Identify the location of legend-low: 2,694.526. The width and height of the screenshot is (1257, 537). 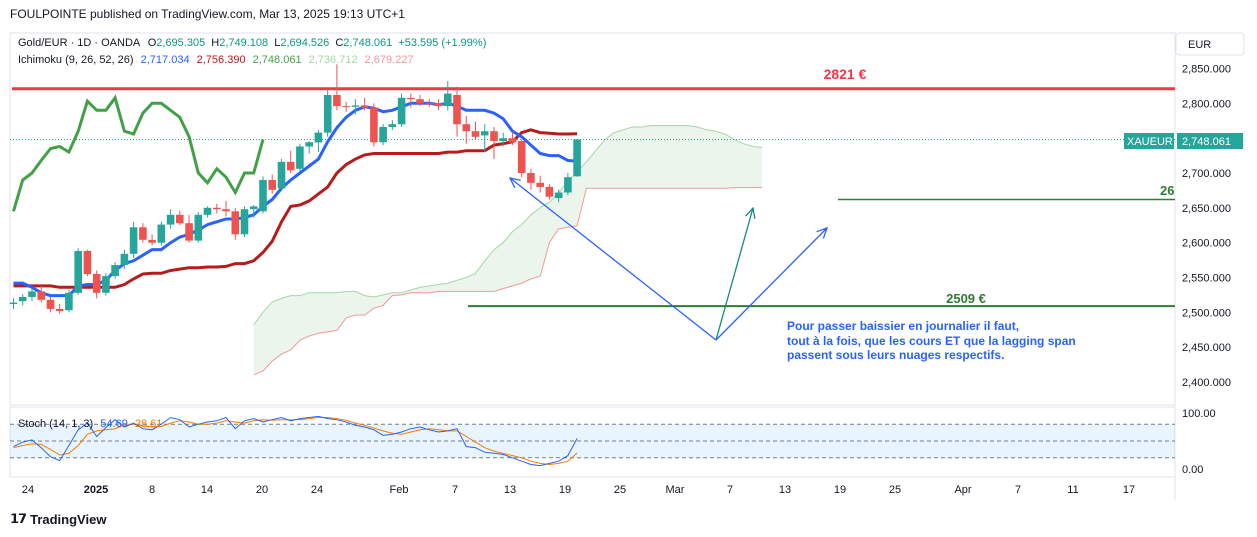
(304, 43).